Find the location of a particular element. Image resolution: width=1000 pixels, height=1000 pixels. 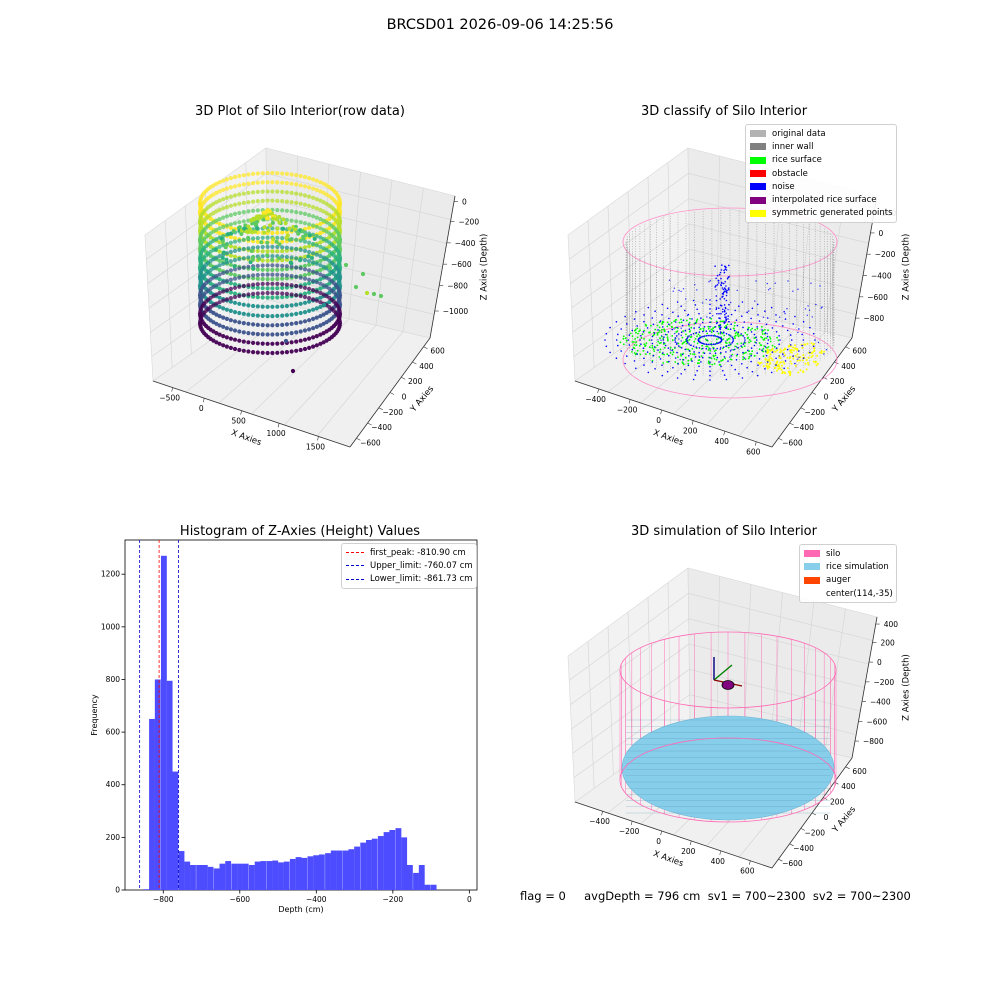

panel4-center-axis-y is located at coordinates (723, 672).